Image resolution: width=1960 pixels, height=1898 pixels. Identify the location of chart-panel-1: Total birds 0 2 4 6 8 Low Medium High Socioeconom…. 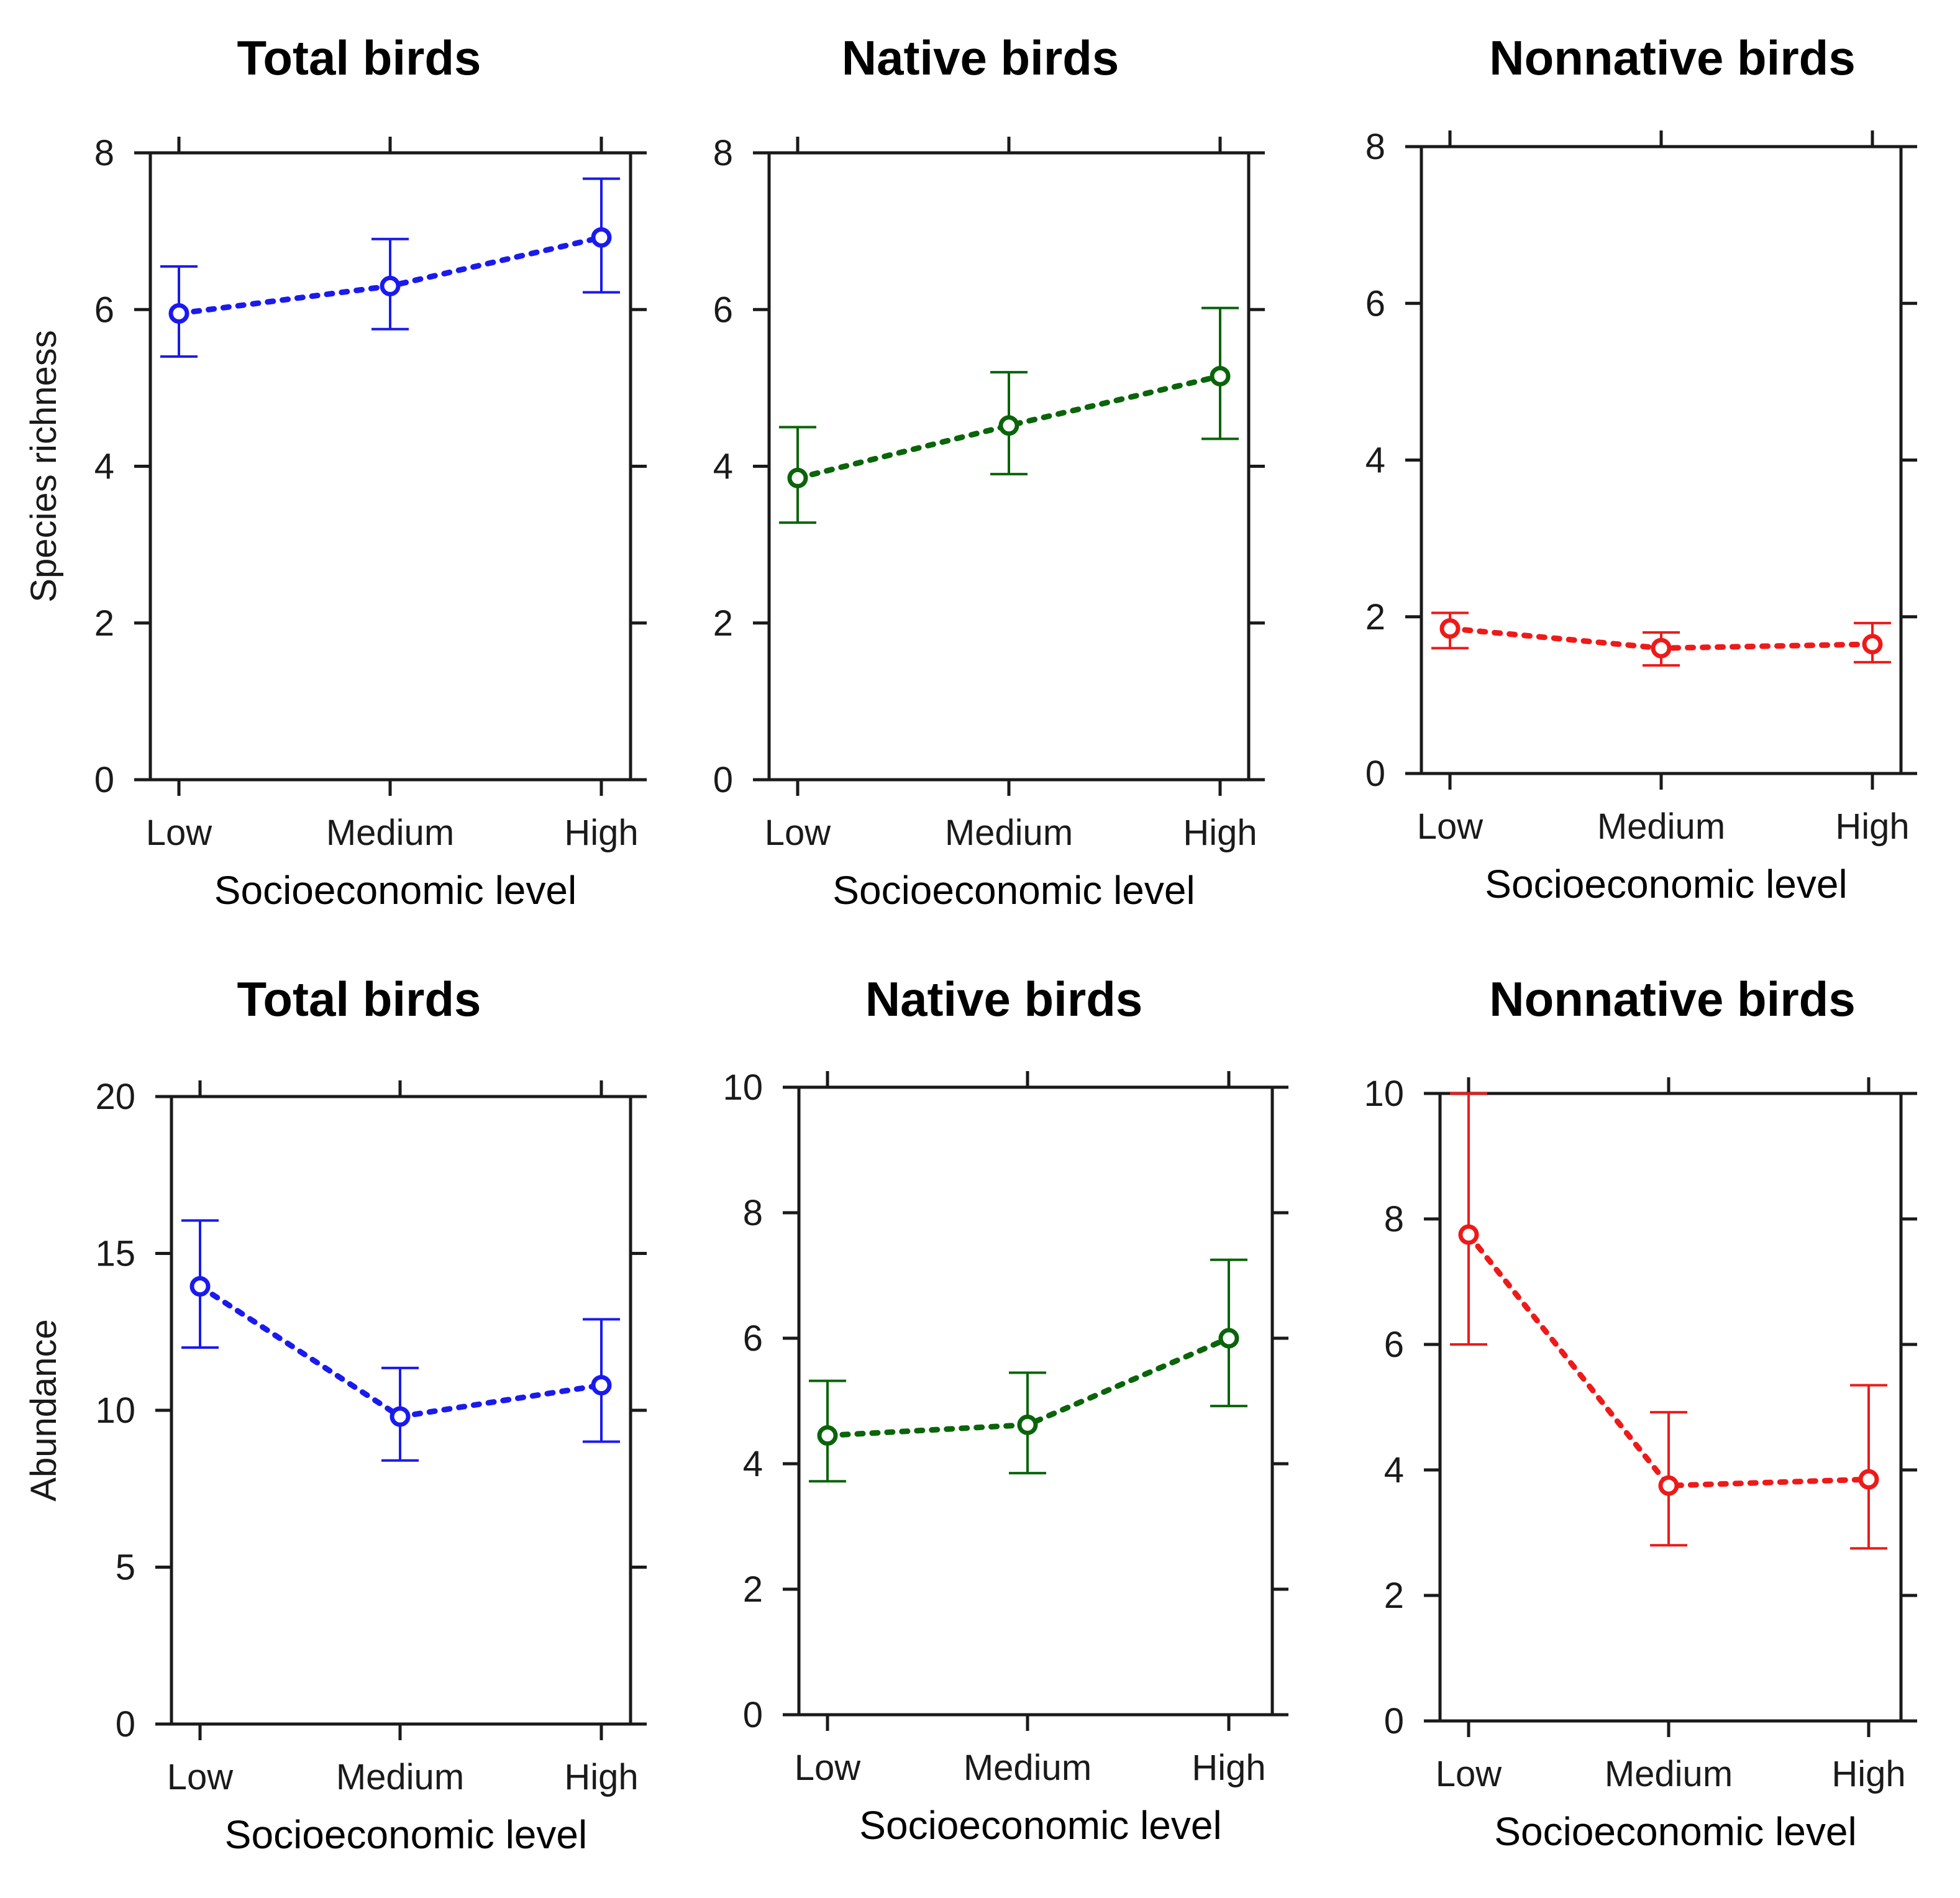
(335, 471).